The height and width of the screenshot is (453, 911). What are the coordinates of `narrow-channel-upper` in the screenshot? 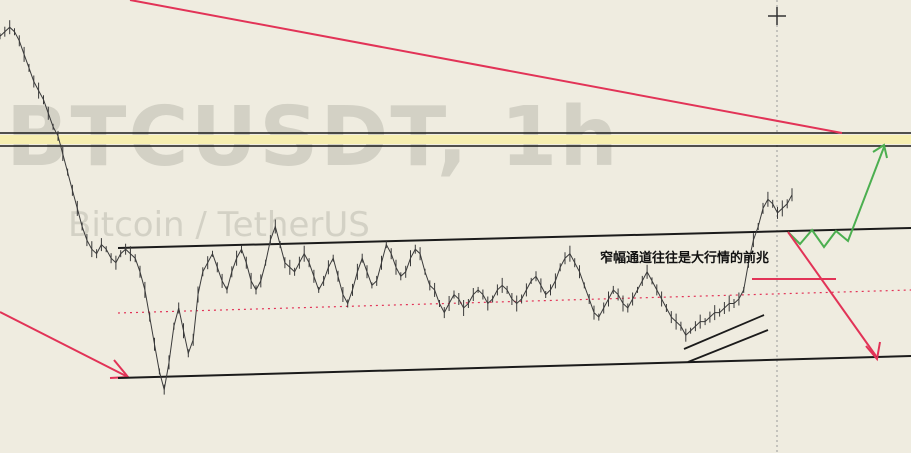 It's located at (724, 332).